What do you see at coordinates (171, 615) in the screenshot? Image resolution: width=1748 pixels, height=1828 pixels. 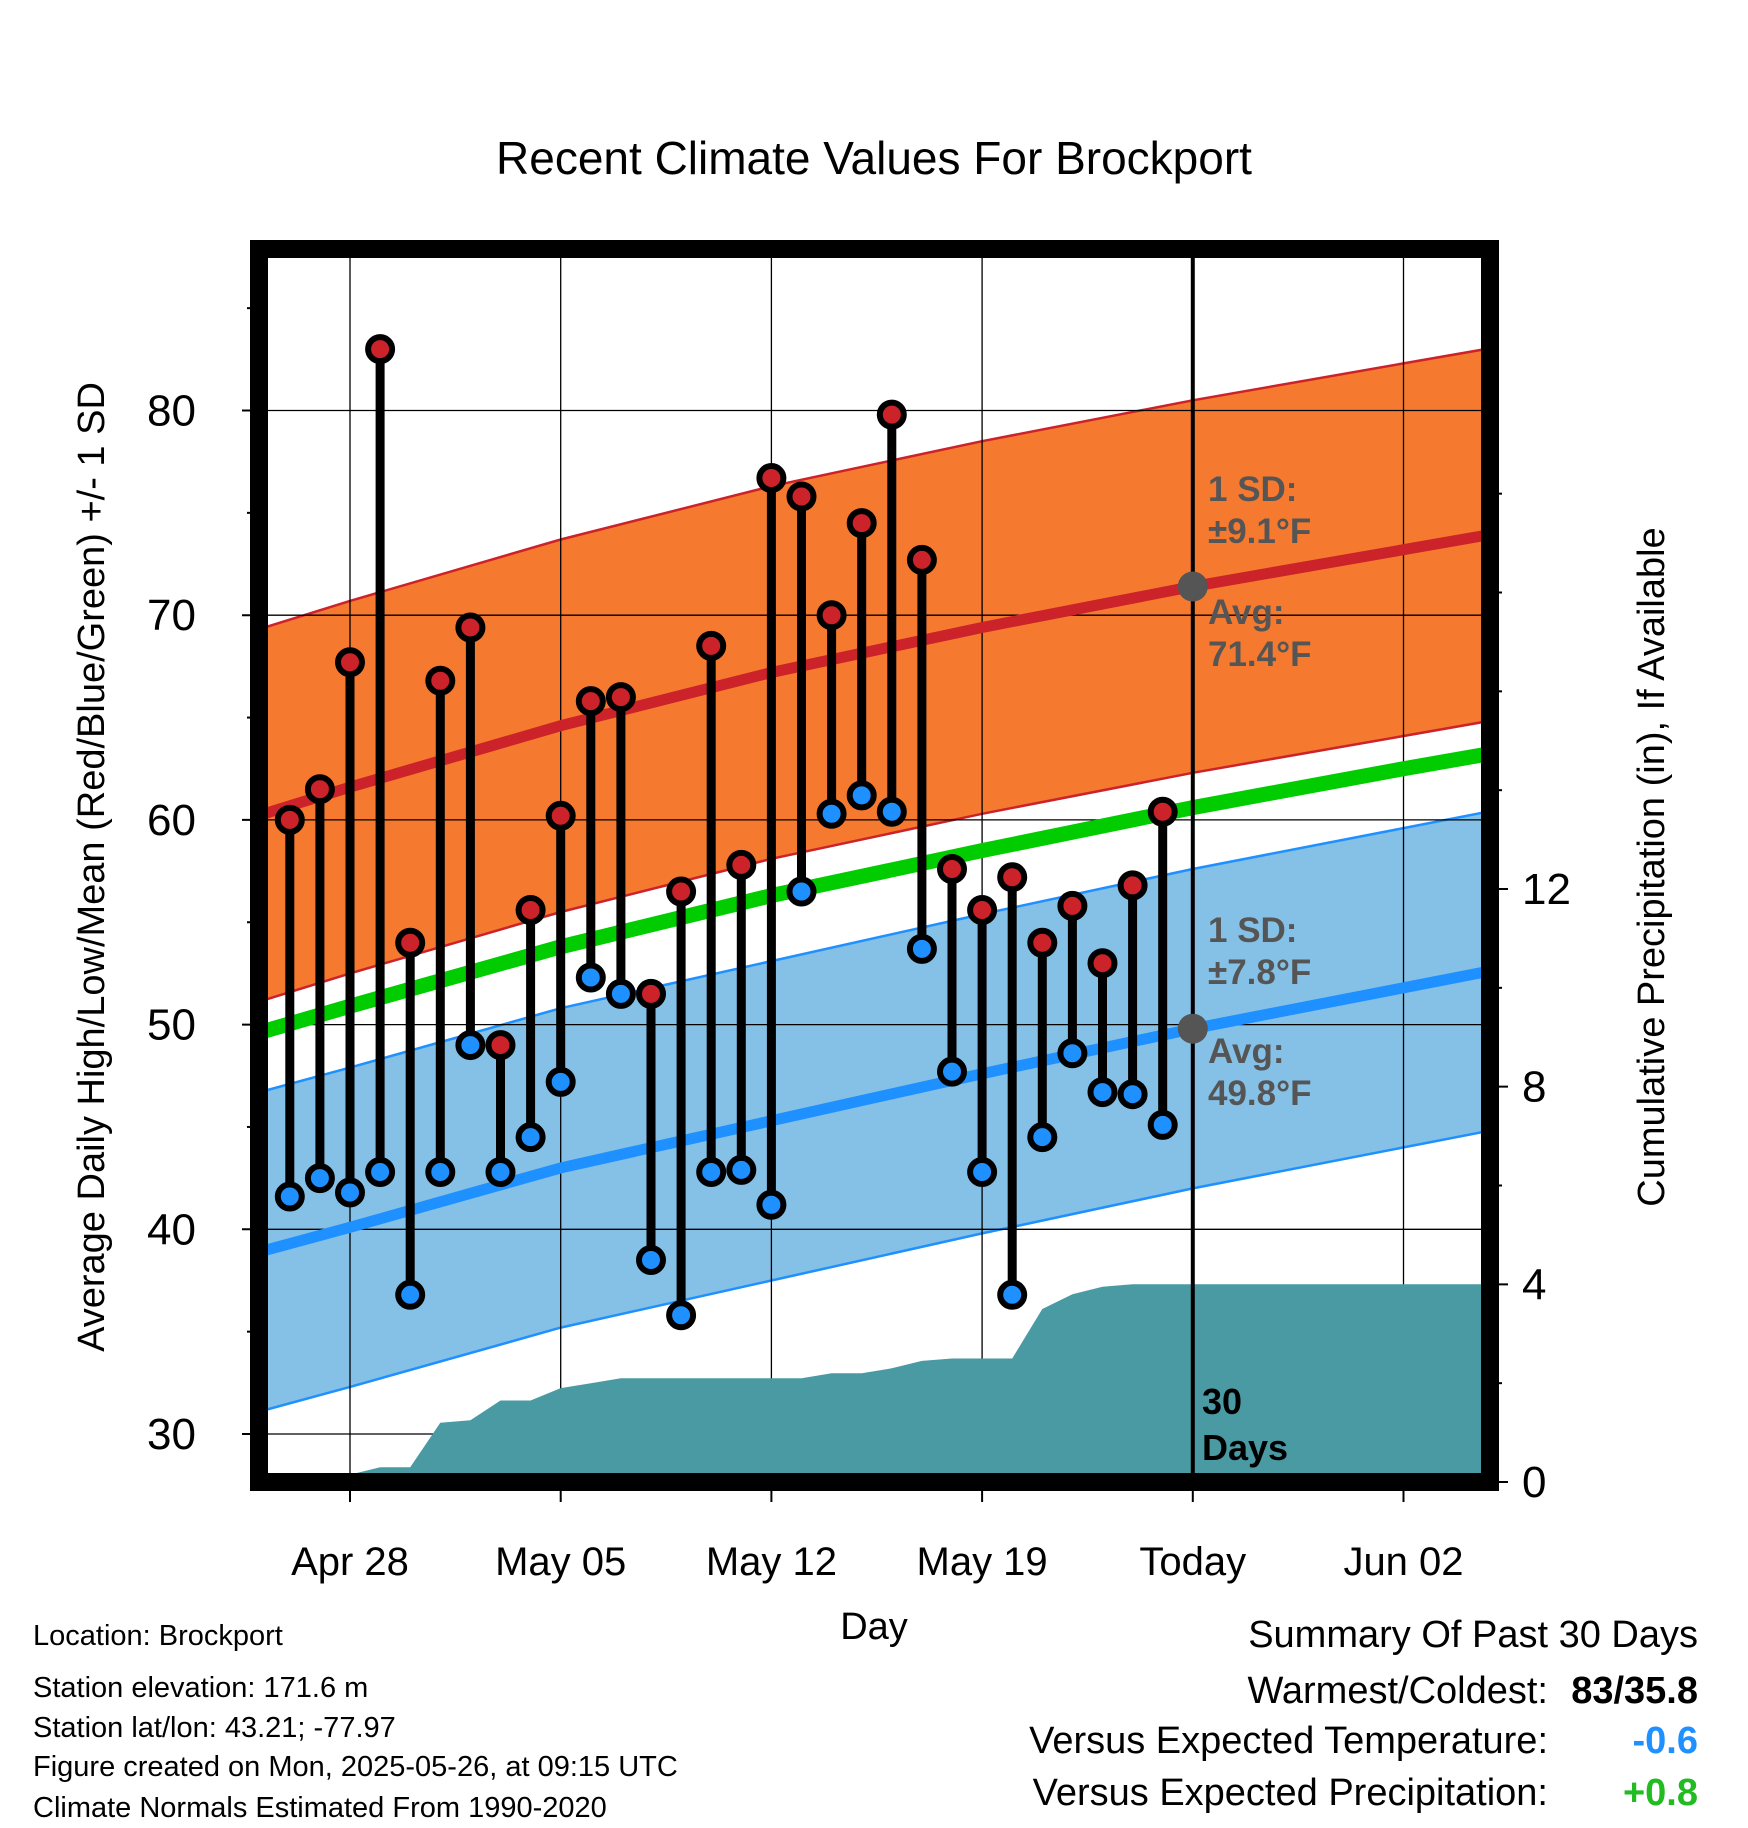 I see `y-tick-label: 70` at bounding box center [171, 615].